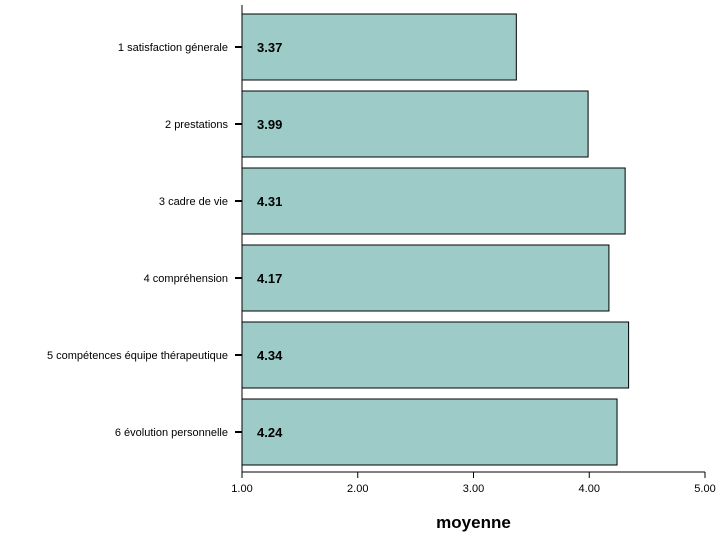 The height and width of the screenshot is (540, 722). What do you see at coordinates (704, 489) in the screenshot?
I see `x-tick-label: 5.00` at bounding box center [704, 489].